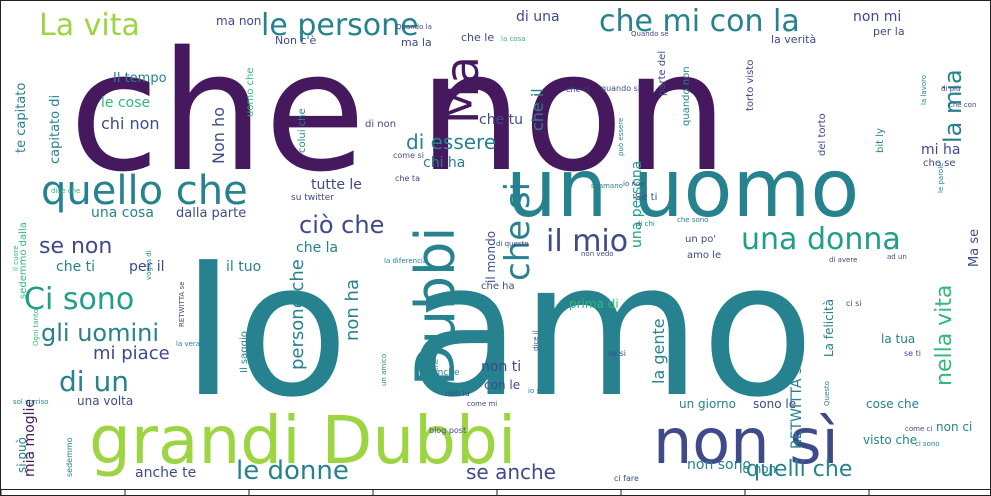 This screenshot has height=496, width=991. Describe the element at coordinates (384, 370) in the screenshot. I see `word-un-amico: un amico` at that location.